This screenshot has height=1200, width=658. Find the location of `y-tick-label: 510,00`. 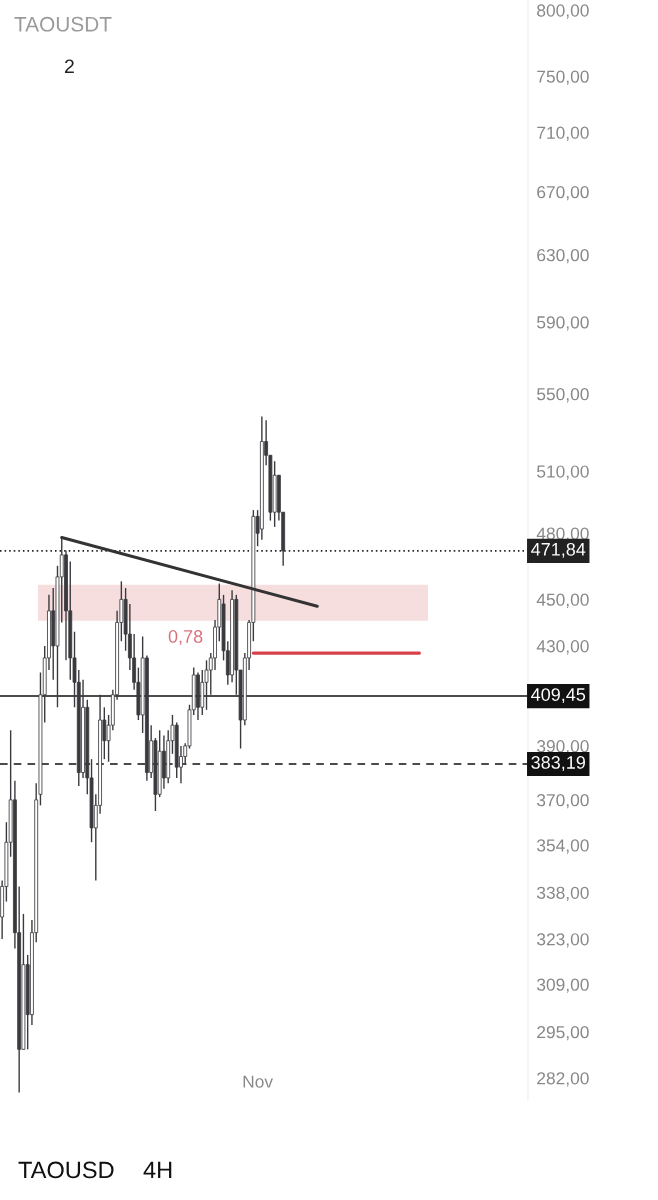

y-tick-label: 510,00 is located at coordinates (563, 472).